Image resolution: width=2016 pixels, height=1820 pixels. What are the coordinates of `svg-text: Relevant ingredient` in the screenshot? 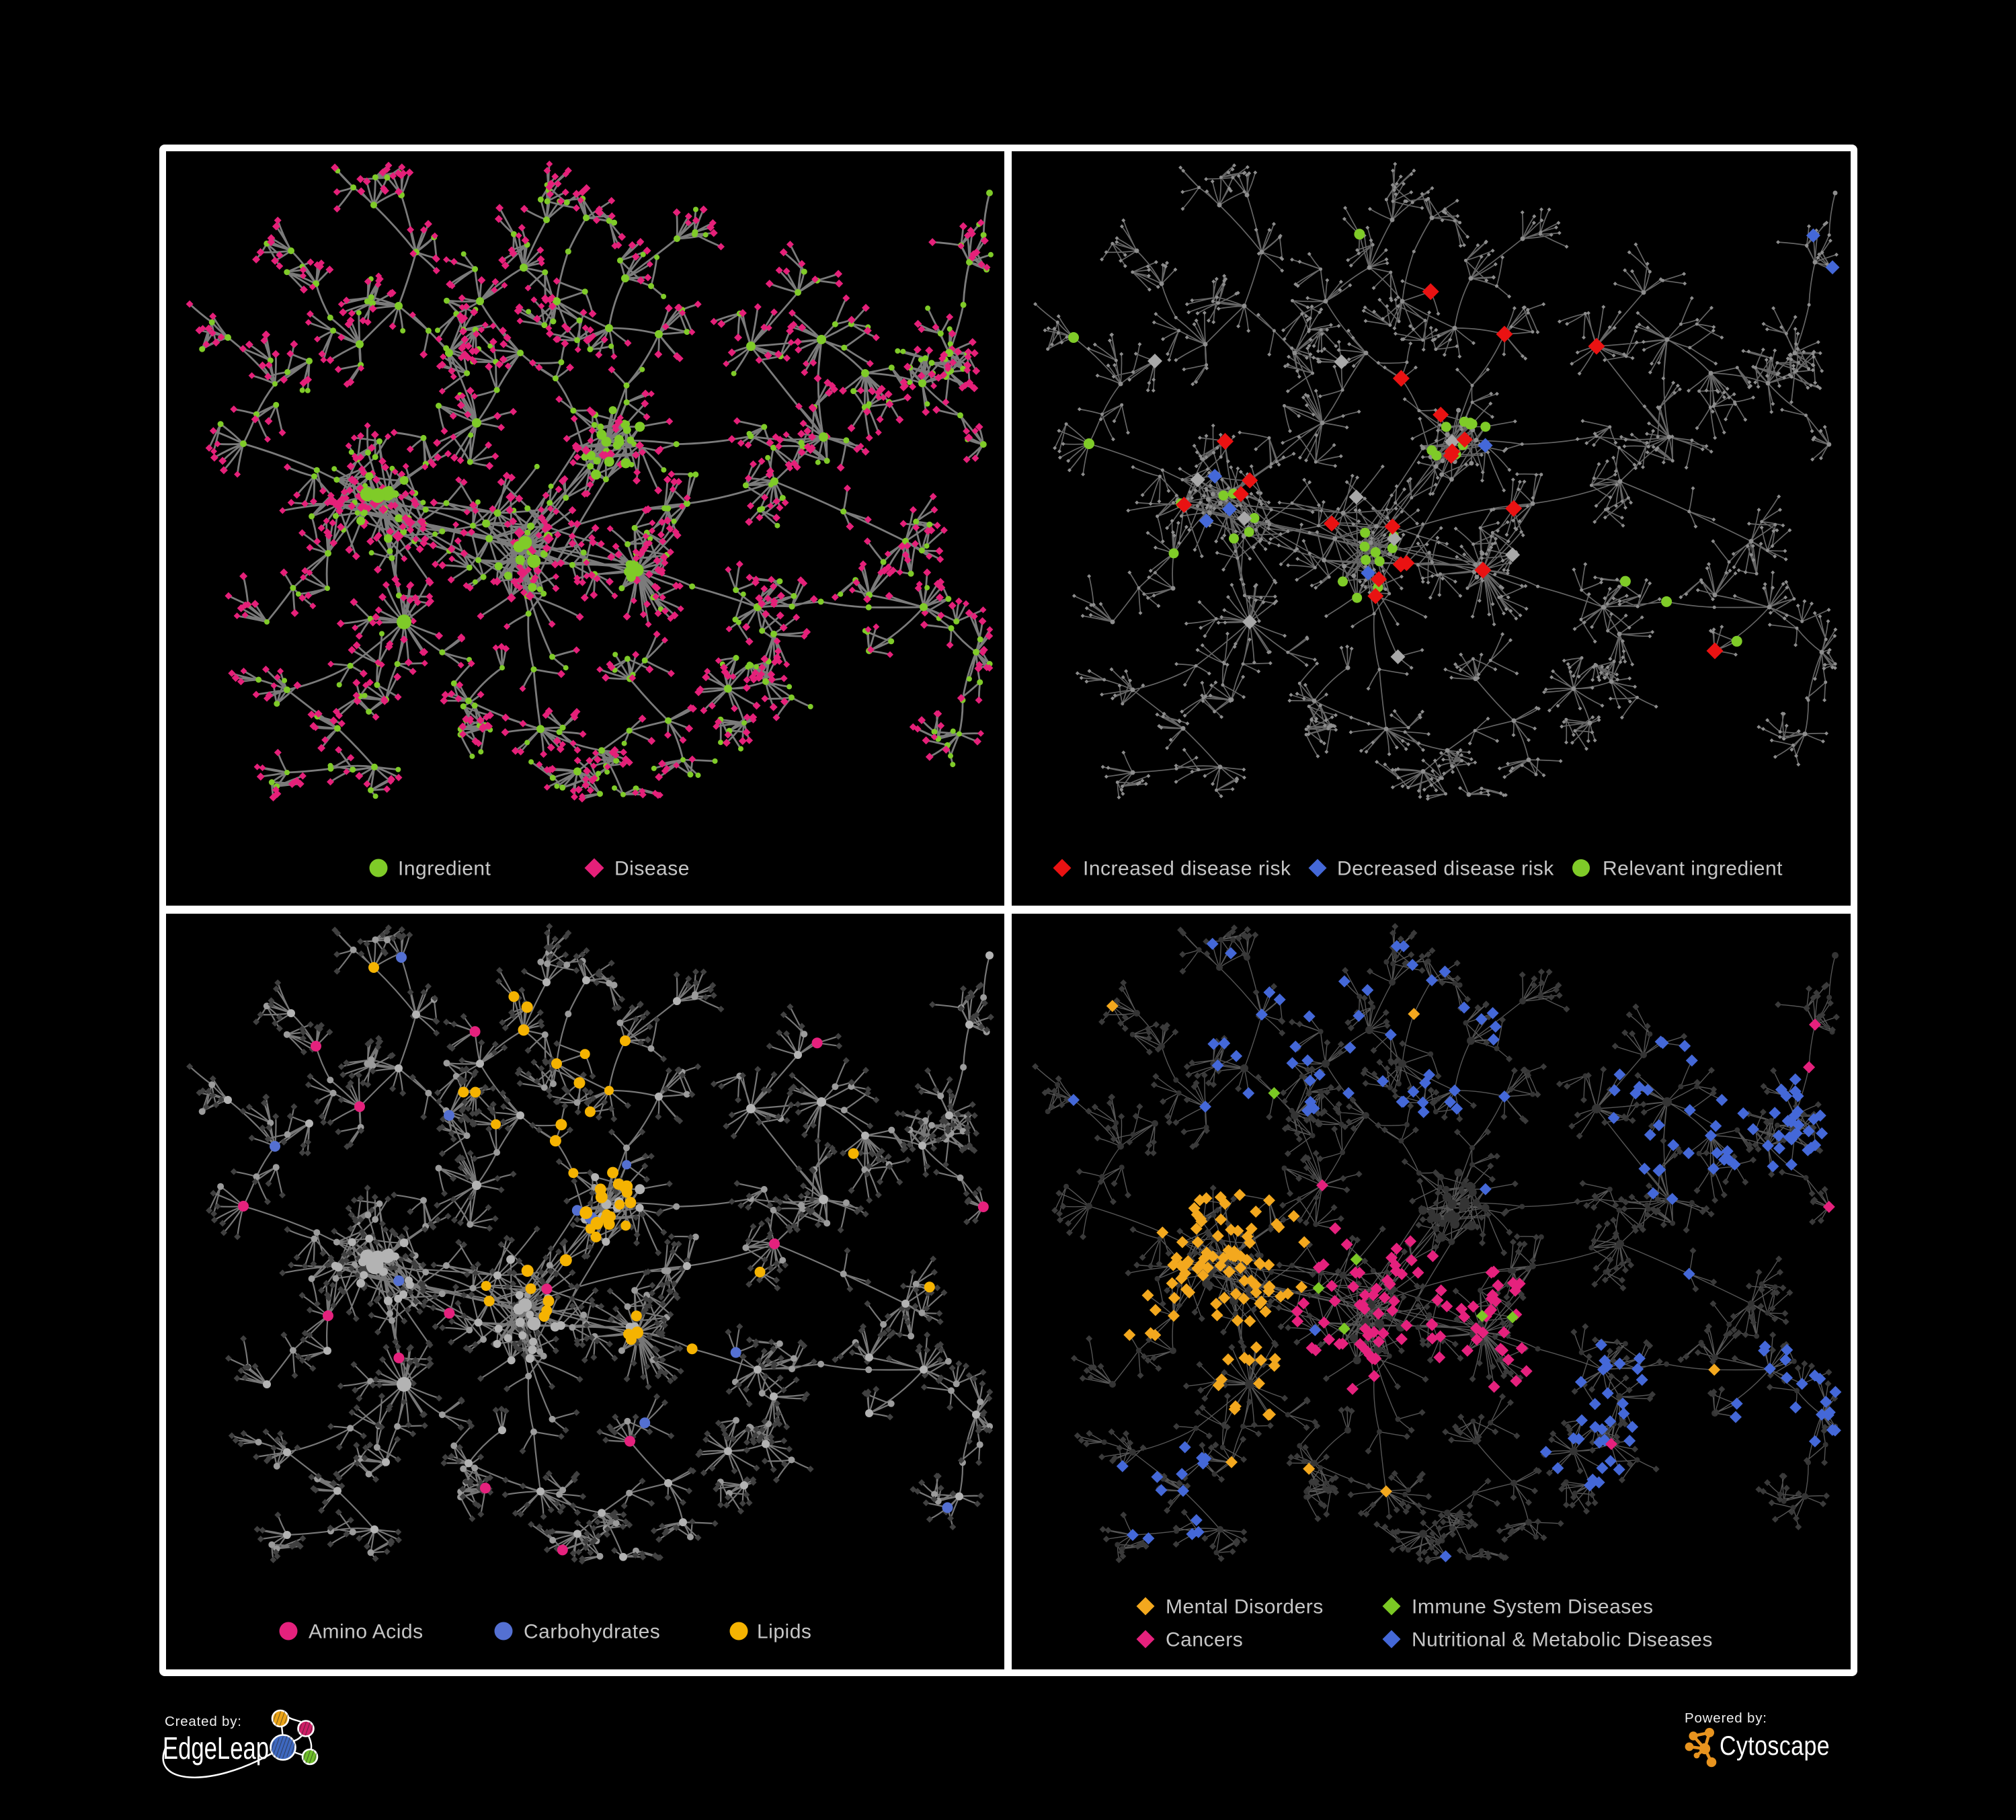 It's located at (1693, 869).